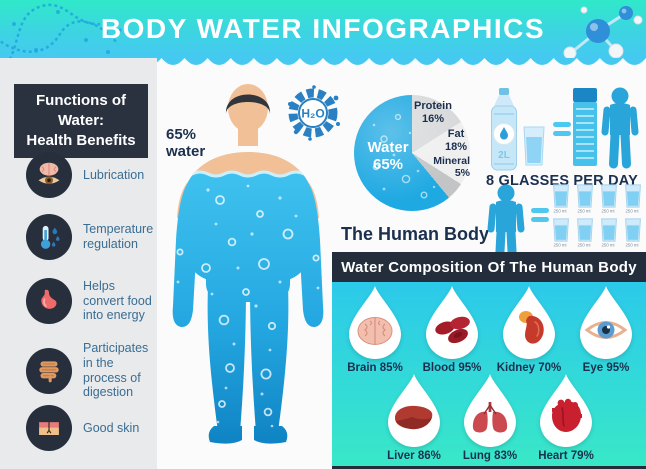 The image size is (646, 469). I want to click on organ-label: Blood 95%, so click(452, 368).